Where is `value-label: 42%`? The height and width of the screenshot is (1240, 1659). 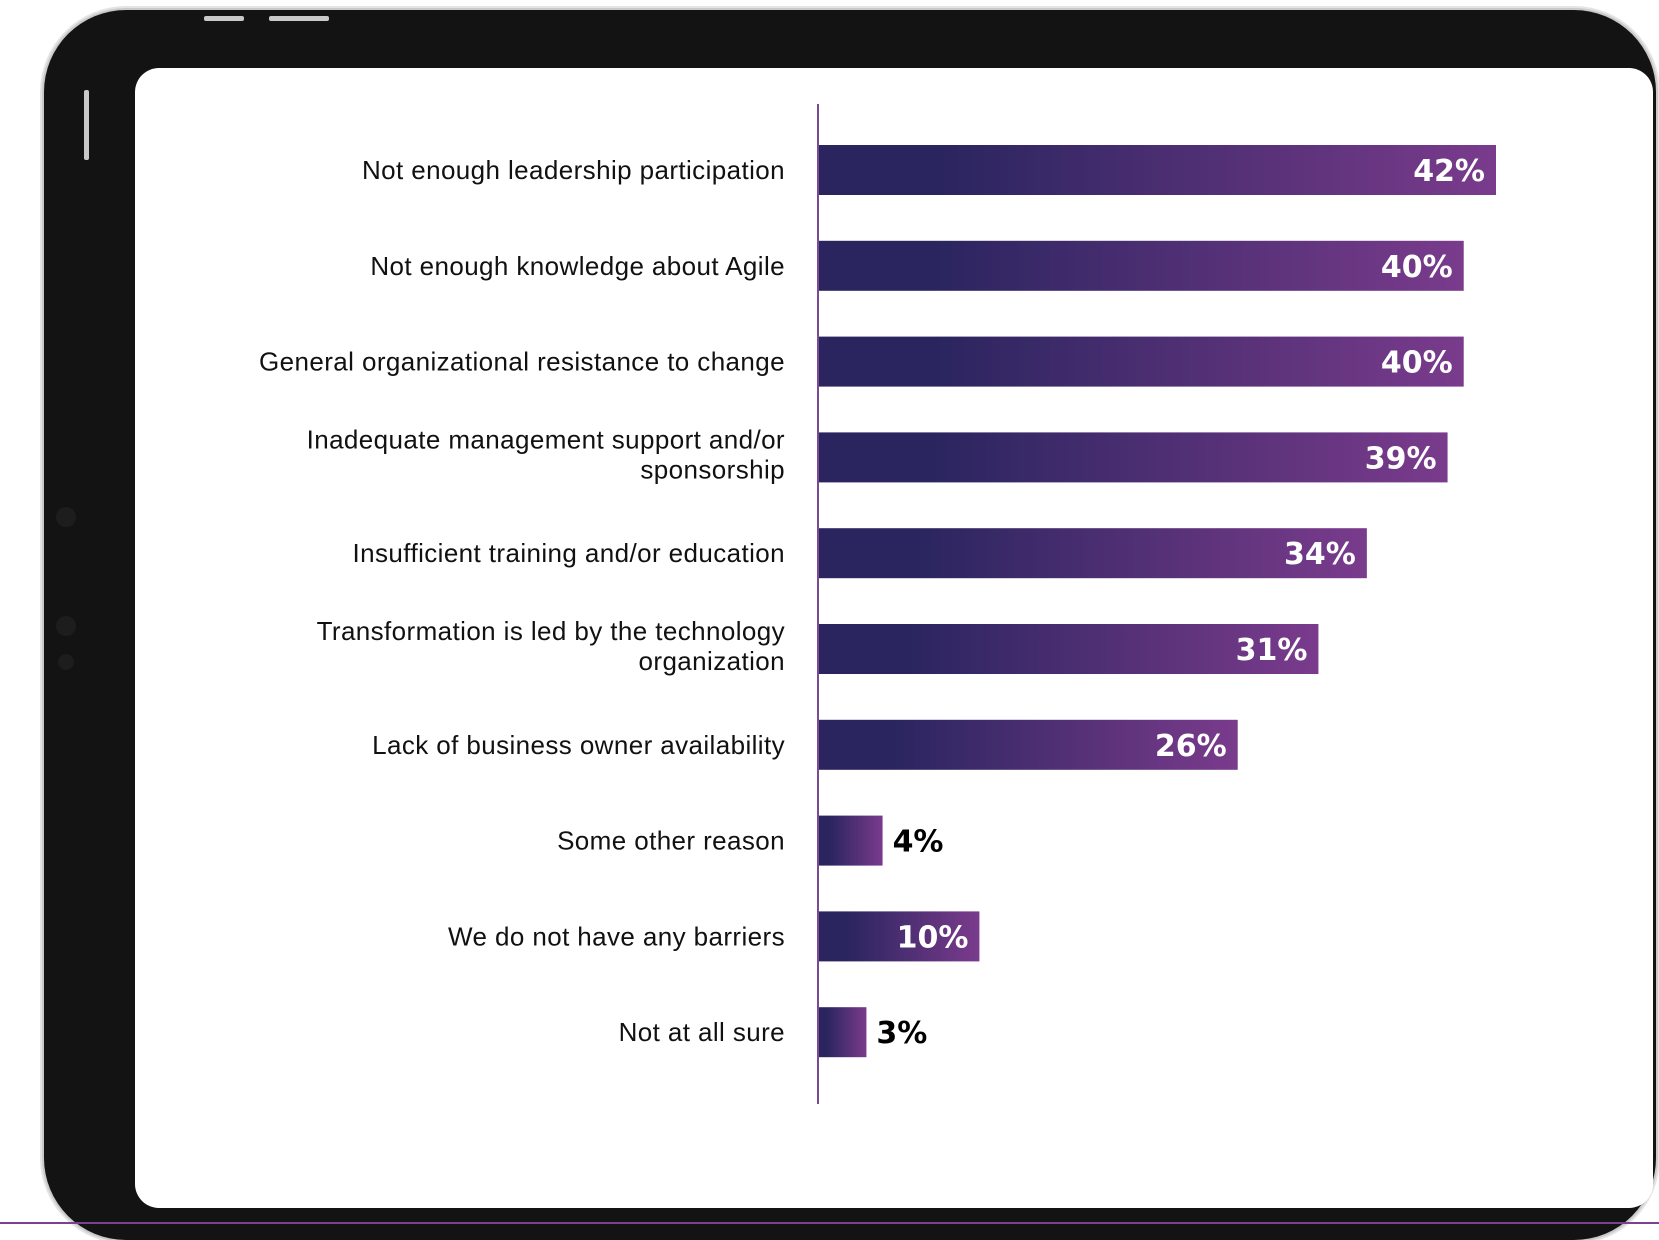
value-label: 42% is located at coordinates (1449, 171).